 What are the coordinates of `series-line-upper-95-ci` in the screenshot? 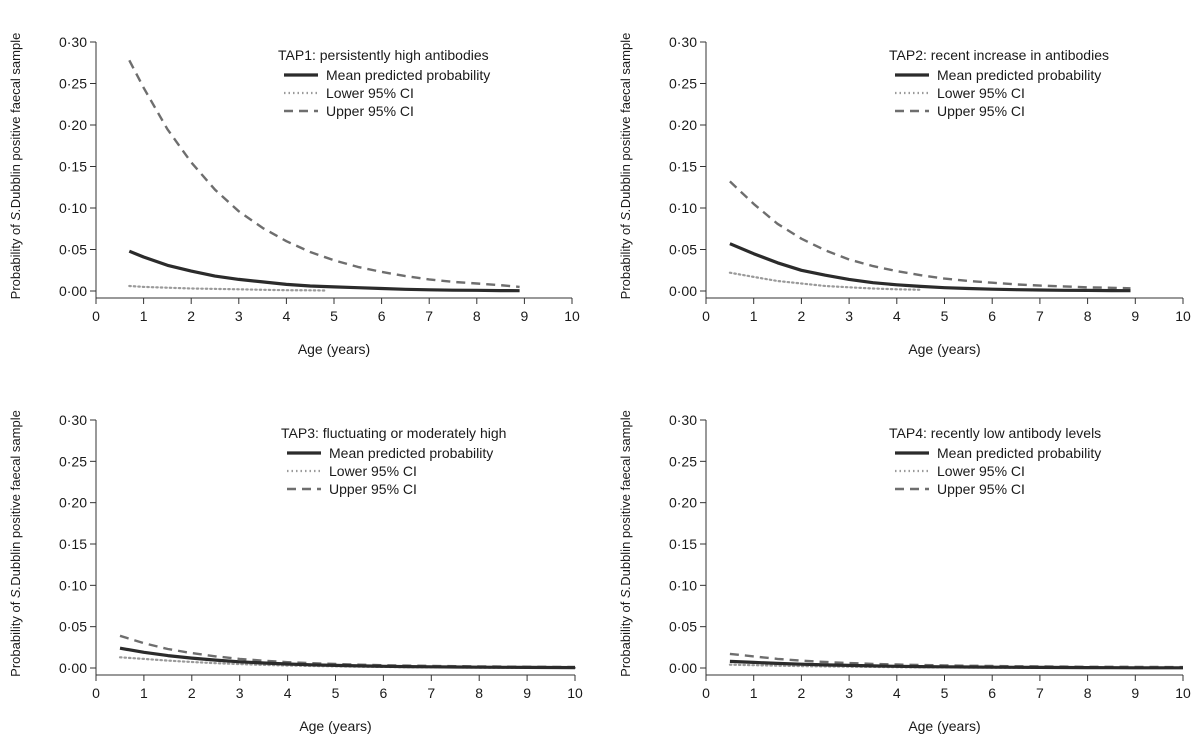 It's located at (930, 235).